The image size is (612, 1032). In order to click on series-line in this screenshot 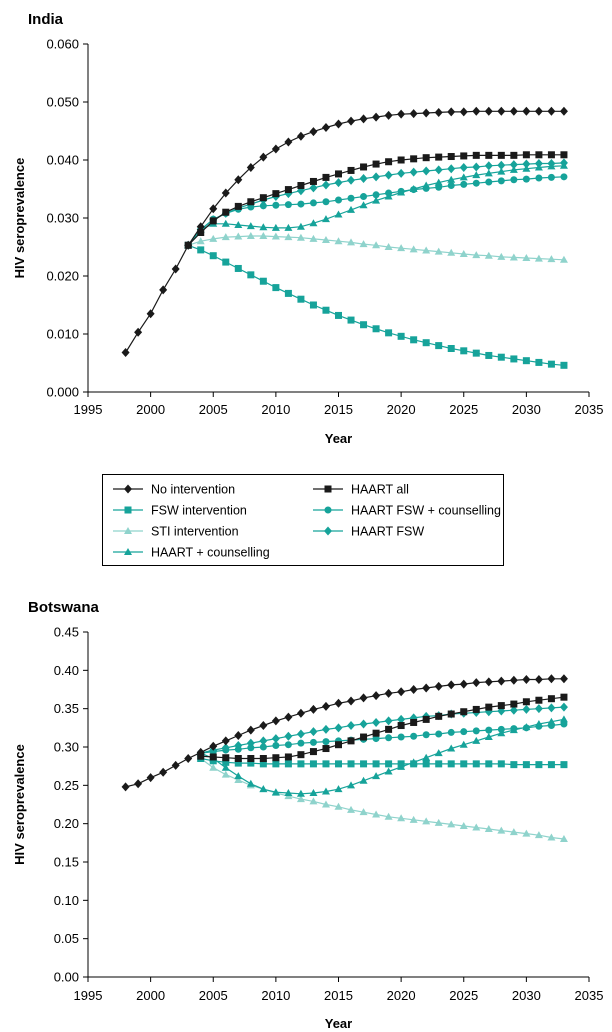, I will do `click(382, 799)`.